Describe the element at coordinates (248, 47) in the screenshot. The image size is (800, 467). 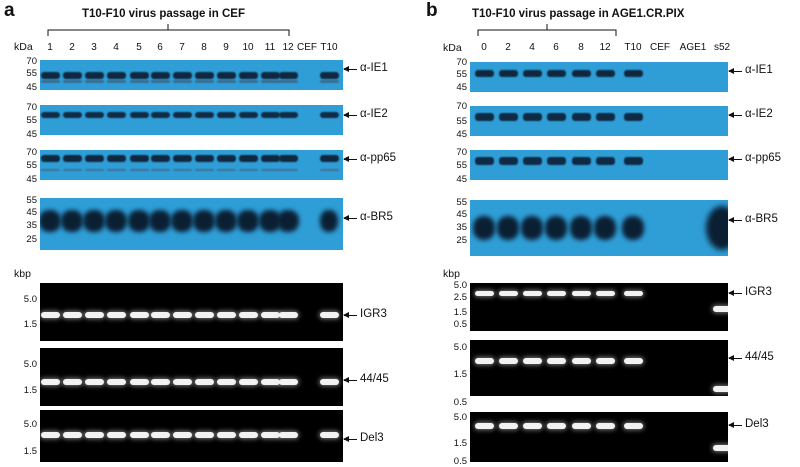
I see `lane-label: 10` at that location.